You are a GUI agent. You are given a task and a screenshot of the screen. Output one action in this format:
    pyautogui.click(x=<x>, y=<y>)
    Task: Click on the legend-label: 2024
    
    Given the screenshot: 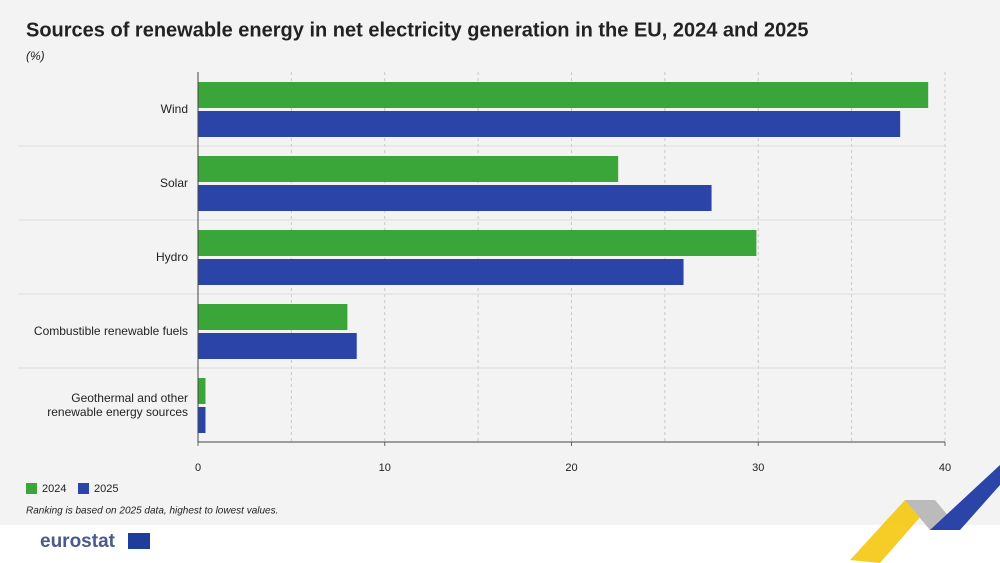 What is the action you would take?
    pyautogui.click(x=54, y=489)
    